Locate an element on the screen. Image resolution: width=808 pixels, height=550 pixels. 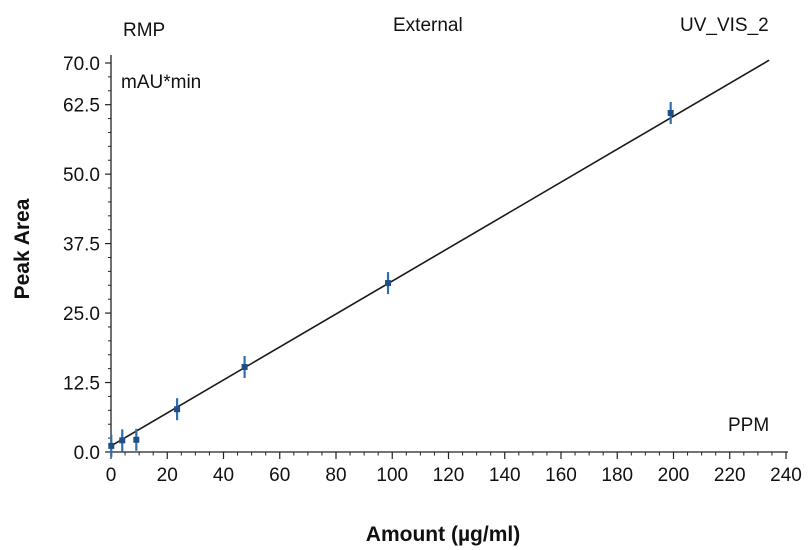
x-axis-title: Amount (µg/ml) is located at coordinates (443, 534).